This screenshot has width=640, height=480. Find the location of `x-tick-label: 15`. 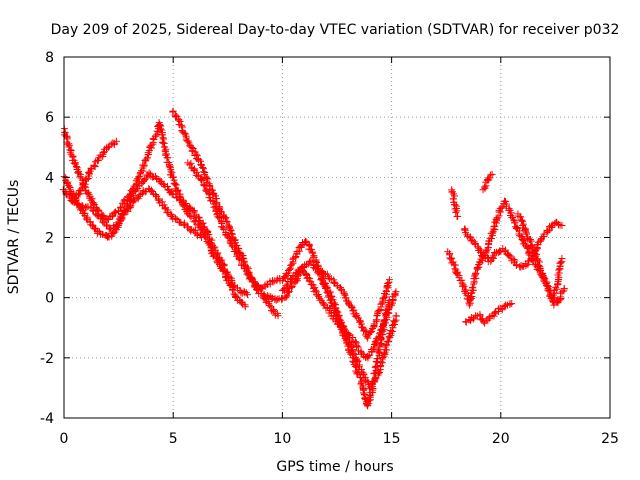

x-tick-label: 15 is located at coordinates (392, 439).